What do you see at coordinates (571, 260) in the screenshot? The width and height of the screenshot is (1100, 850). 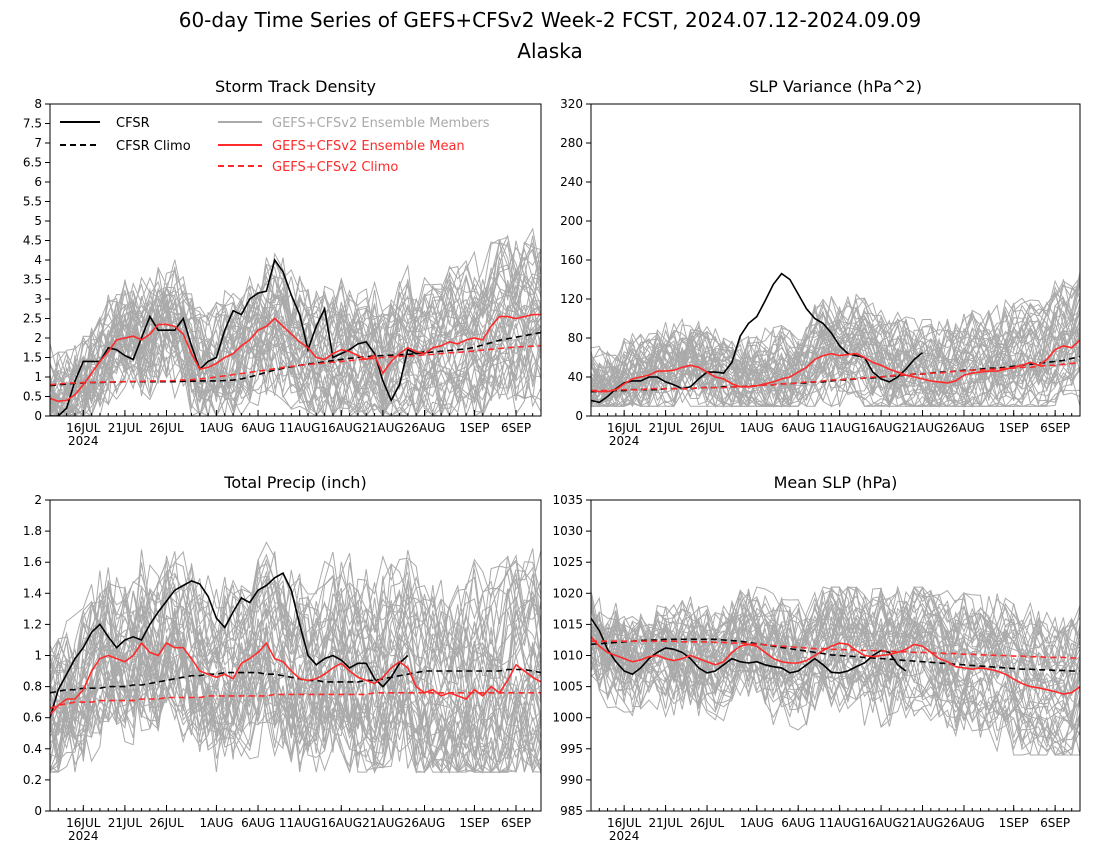 I see `y-tick-label: 160` at bounding box center [571, 260].